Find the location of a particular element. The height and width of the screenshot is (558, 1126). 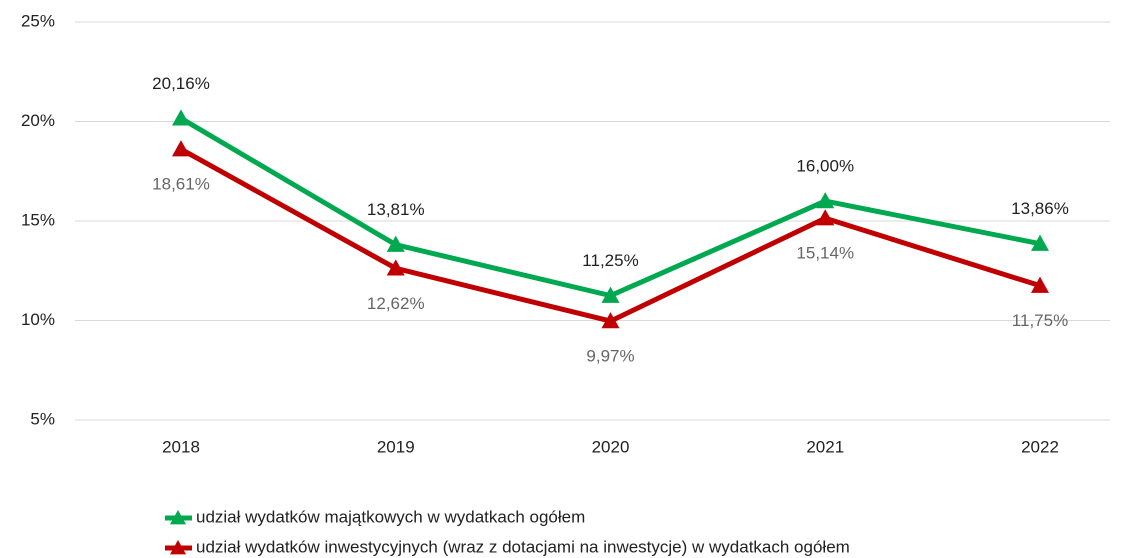

data-label: 13,81% is located at coordinates (396, 209).